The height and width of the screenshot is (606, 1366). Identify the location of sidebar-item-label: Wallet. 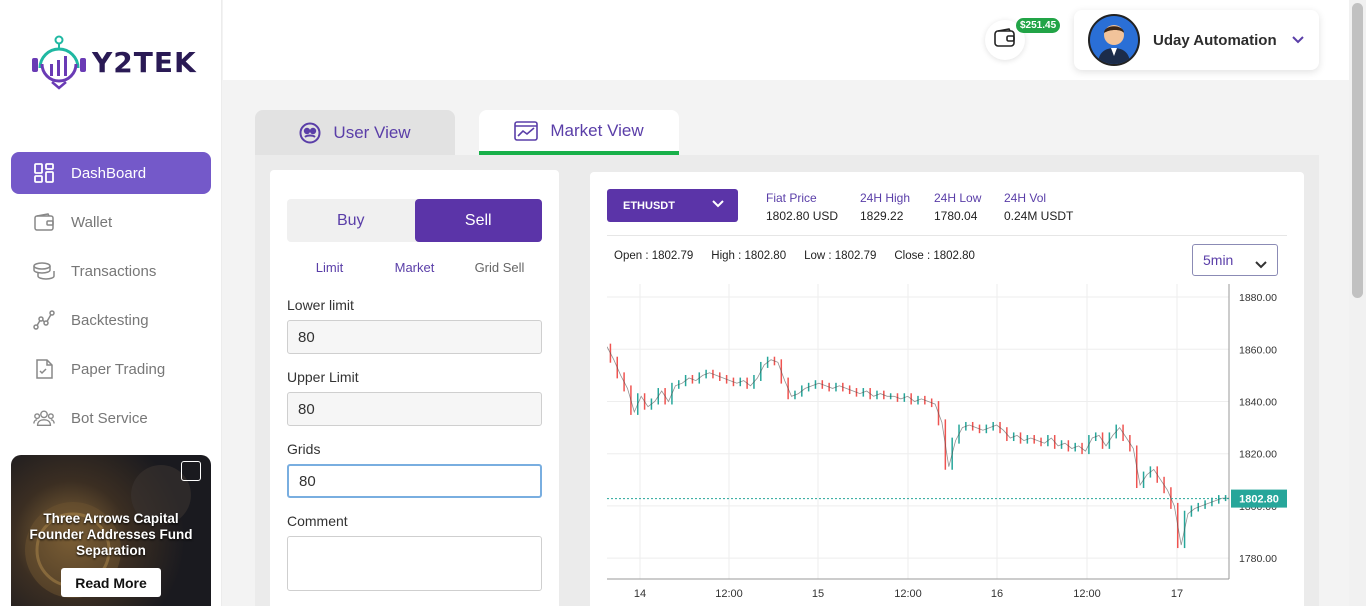
(92, 222).